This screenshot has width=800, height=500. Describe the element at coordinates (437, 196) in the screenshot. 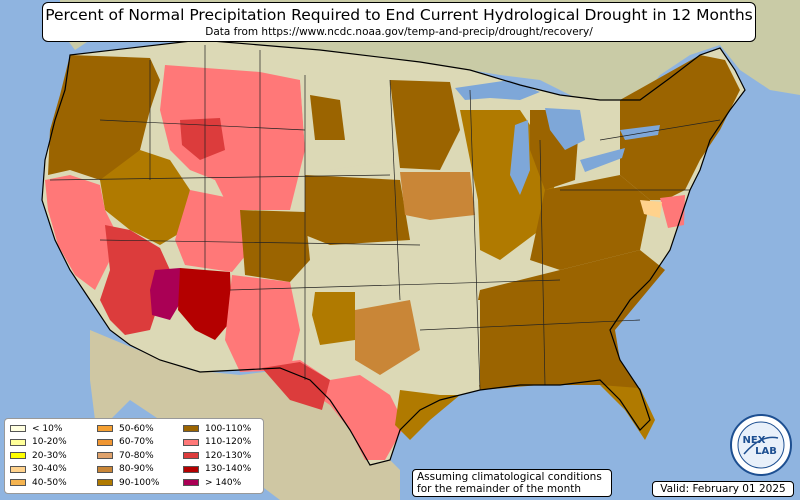

I see `region-iowa` at that location.